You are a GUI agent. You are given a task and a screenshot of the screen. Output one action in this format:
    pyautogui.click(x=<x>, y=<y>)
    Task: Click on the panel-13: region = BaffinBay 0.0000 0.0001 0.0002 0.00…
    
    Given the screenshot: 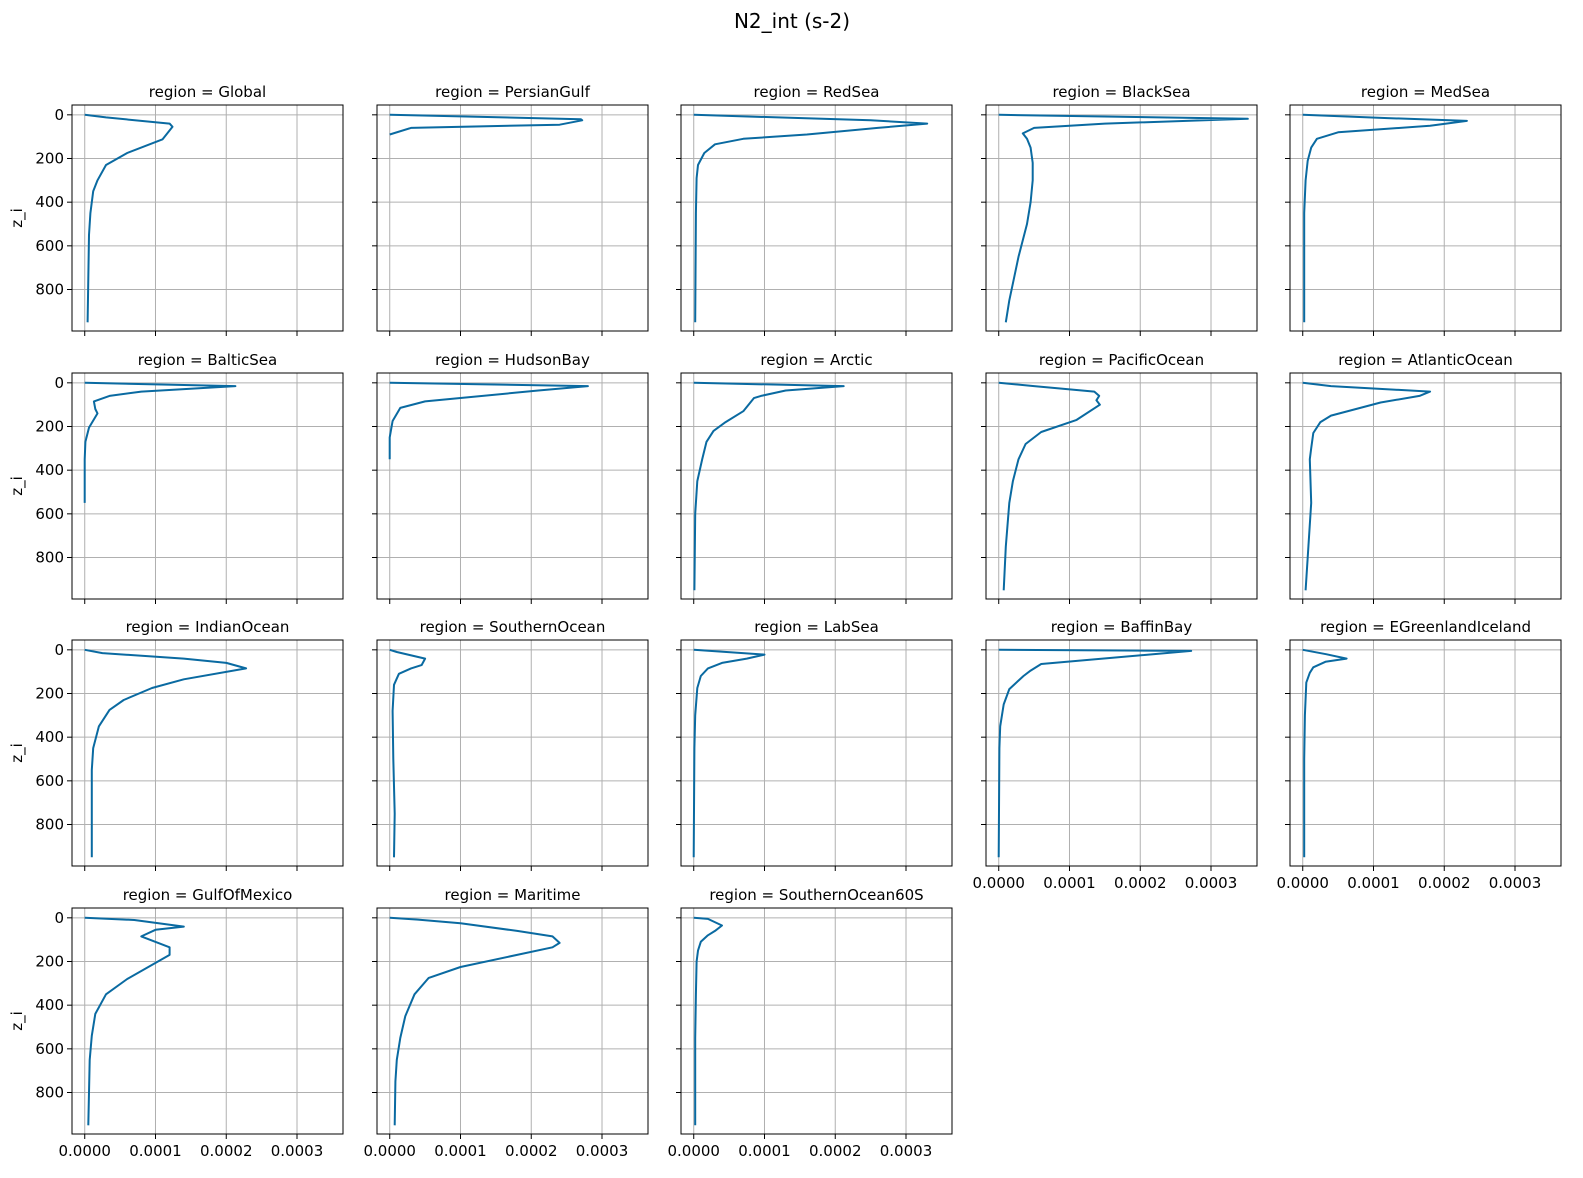 What is the action you would take?
    pyautogui.click(x=1115, y=755)
    